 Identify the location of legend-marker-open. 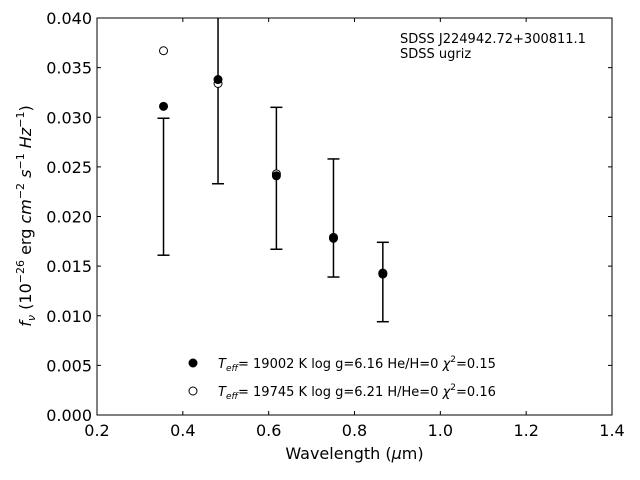
(193, 391).